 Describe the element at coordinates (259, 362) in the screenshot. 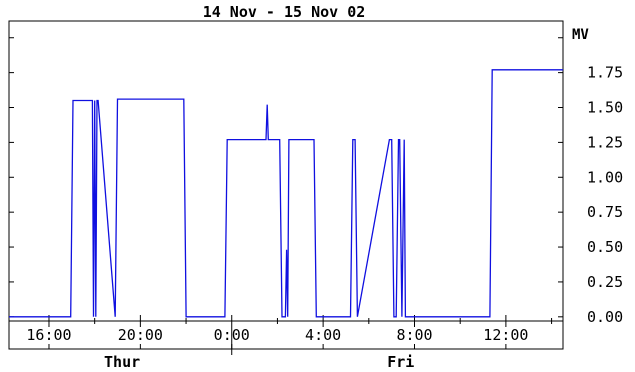

I see `day-labels: Thur Fri` at that location.